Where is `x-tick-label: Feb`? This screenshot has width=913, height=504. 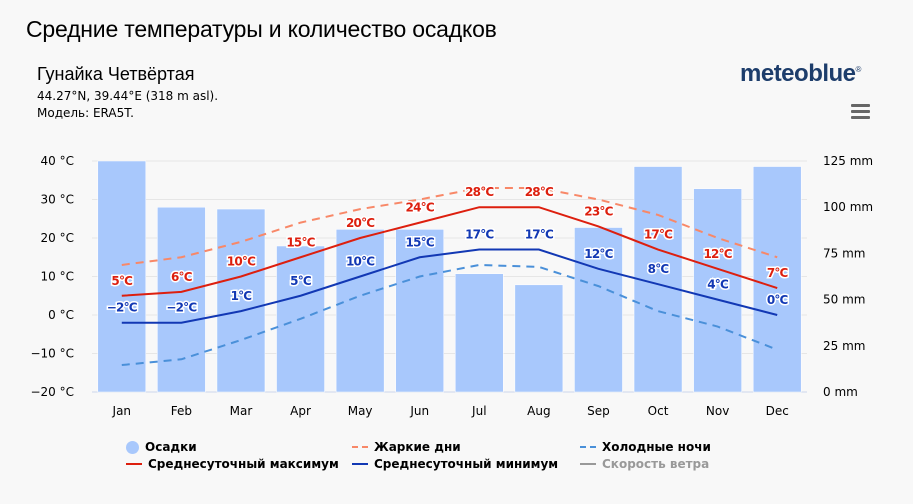
x-tick-label: Feb is located at coordinates (181, 411).